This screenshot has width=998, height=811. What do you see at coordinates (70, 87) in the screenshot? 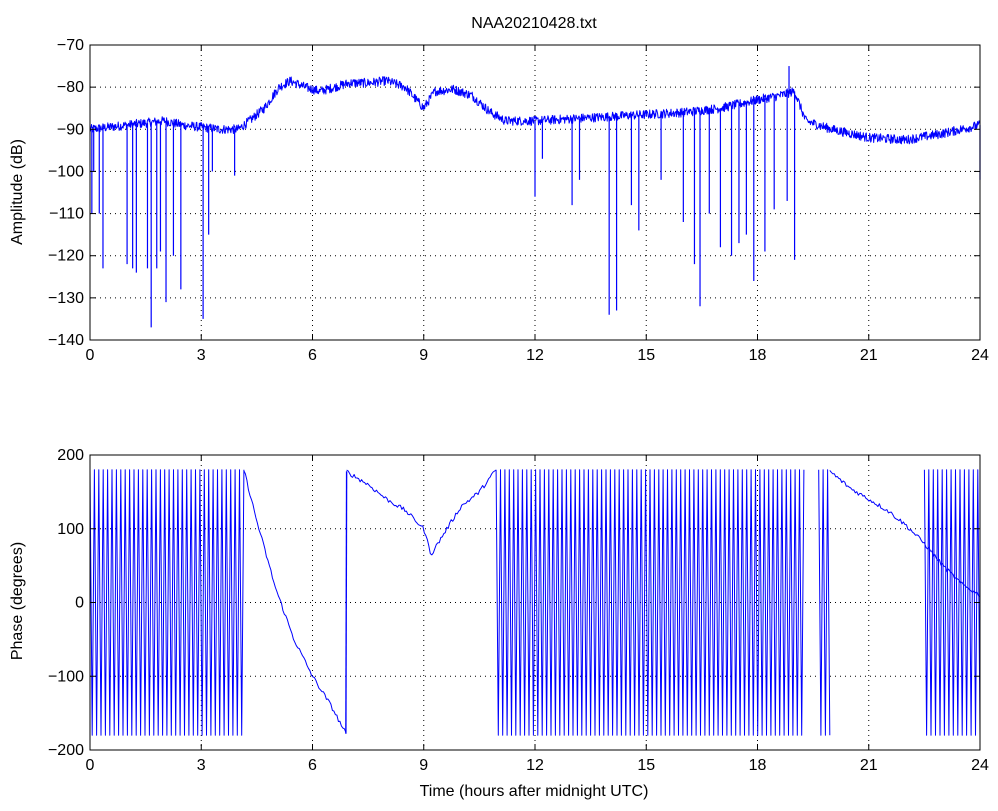
I see `y-tick-label: −80` at bounding box center [70, 87].